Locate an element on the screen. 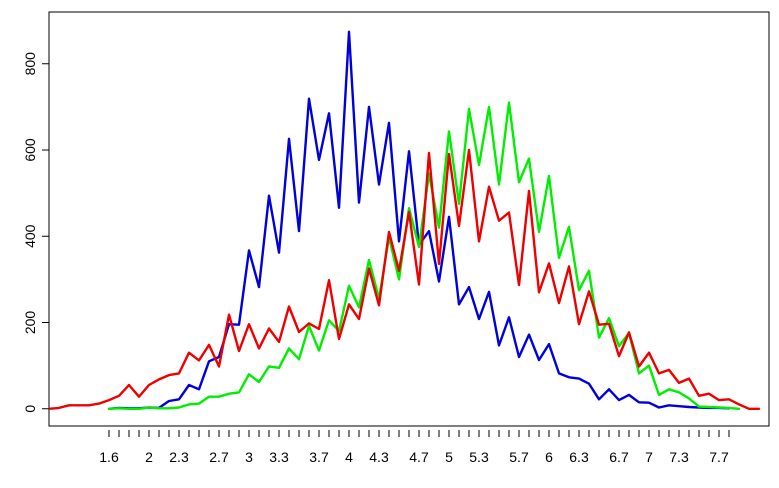 This screenshot has height=488, width=779. y-tick-label: 200 is located at coordinates (30, 323).